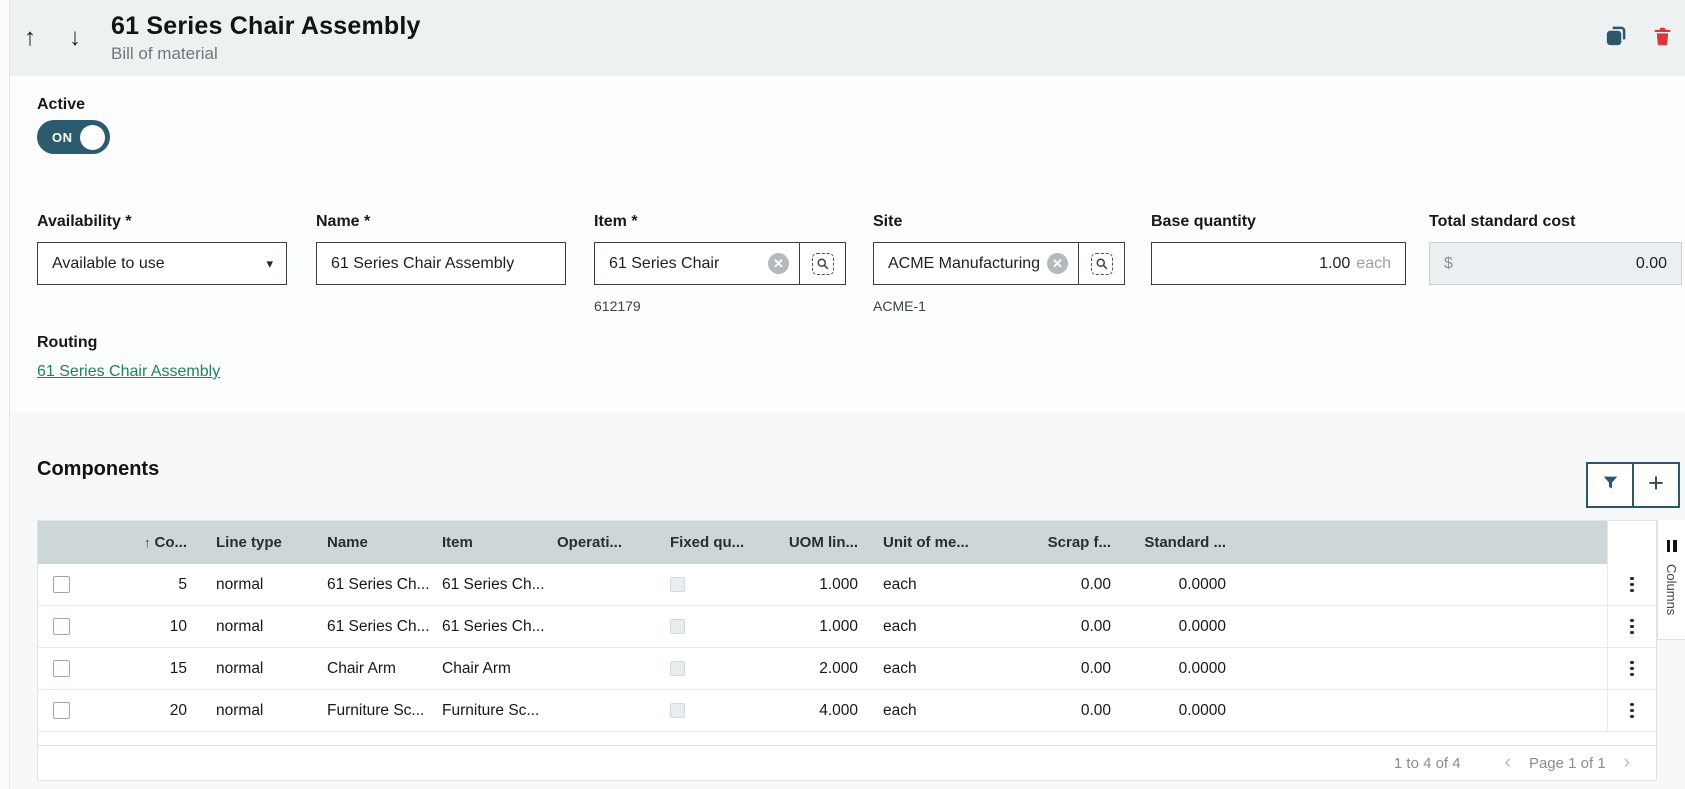 The image size is (1685, 789). Describe the element at coordinates (606, 710) in the screenshot. I see `cell-operation` at that location.